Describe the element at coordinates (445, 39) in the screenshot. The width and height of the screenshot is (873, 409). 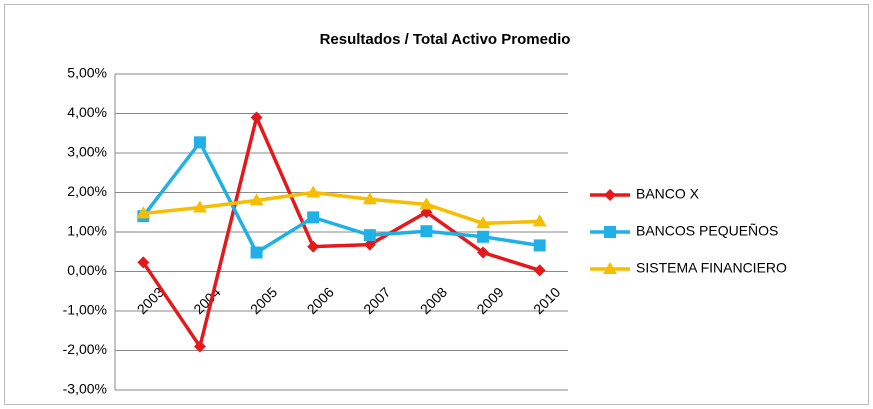
I see `chart-title: Resultados / Total Activo Promedio` at that location.